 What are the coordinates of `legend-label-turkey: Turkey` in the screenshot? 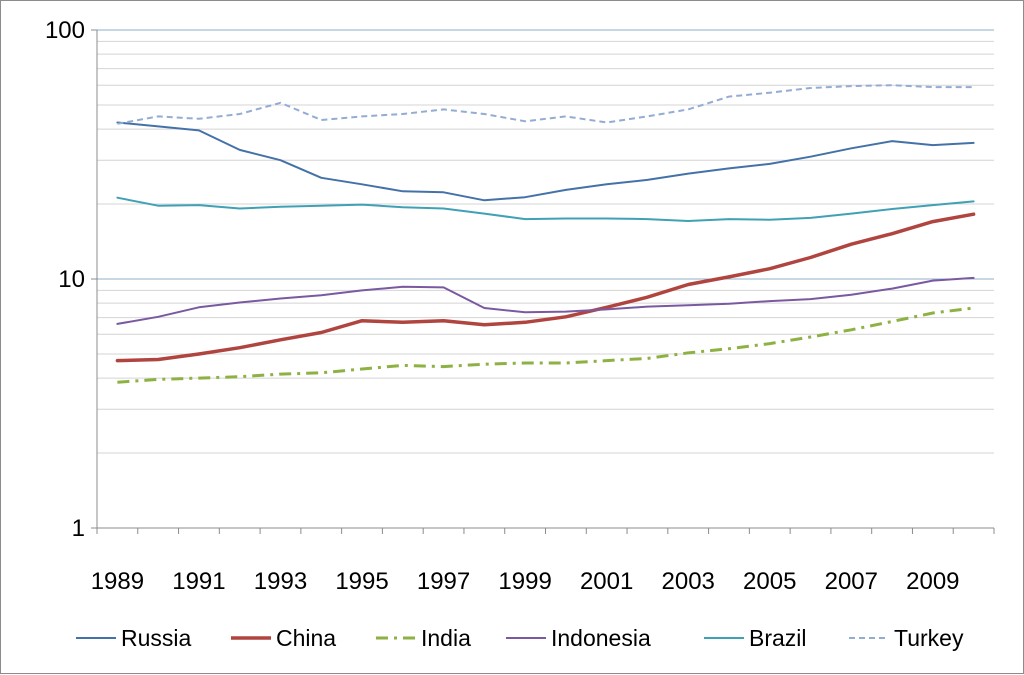 It's located at (929, 638).